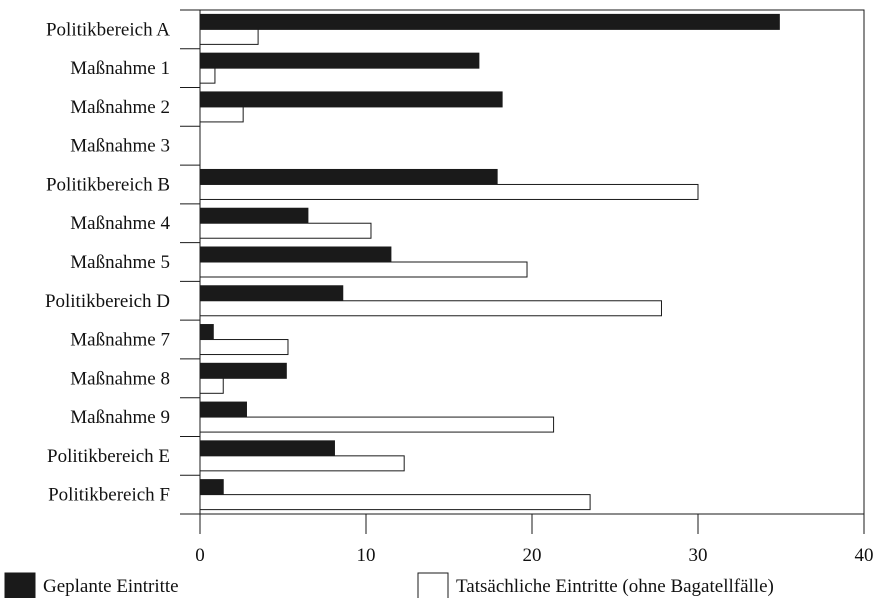 This screenshot has width=877, height=603. I want to click on category-label: Maßnahme 9, so click(120, 417).